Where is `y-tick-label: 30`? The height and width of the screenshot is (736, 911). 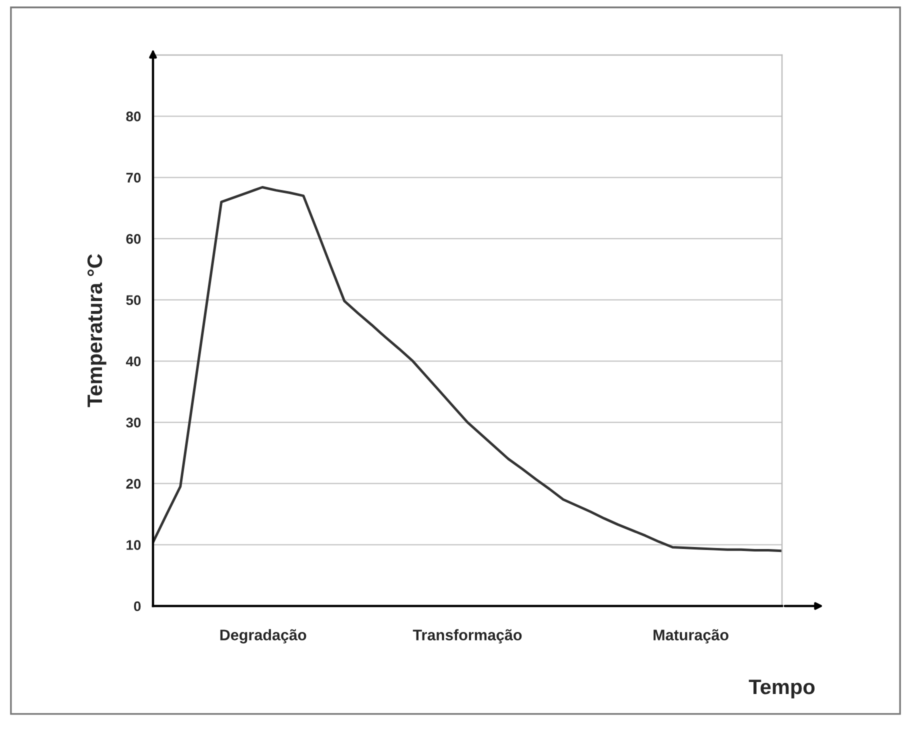 y-tick-label: 30 is located at coordinates (133, 423).